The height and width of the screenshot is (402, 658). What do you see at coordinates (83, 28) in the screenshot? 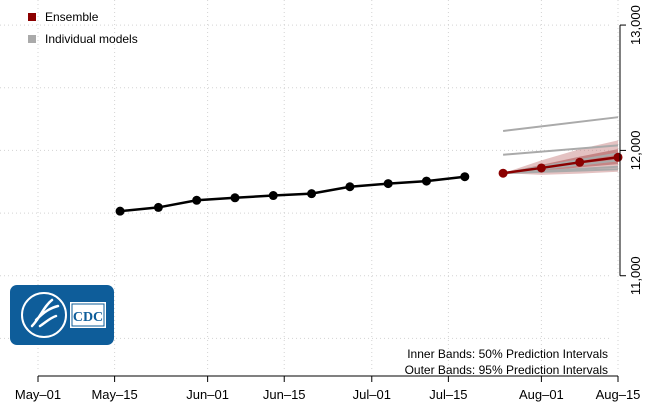
I see `legend: Ensemble Individual models` at bounding box center [83, 28].